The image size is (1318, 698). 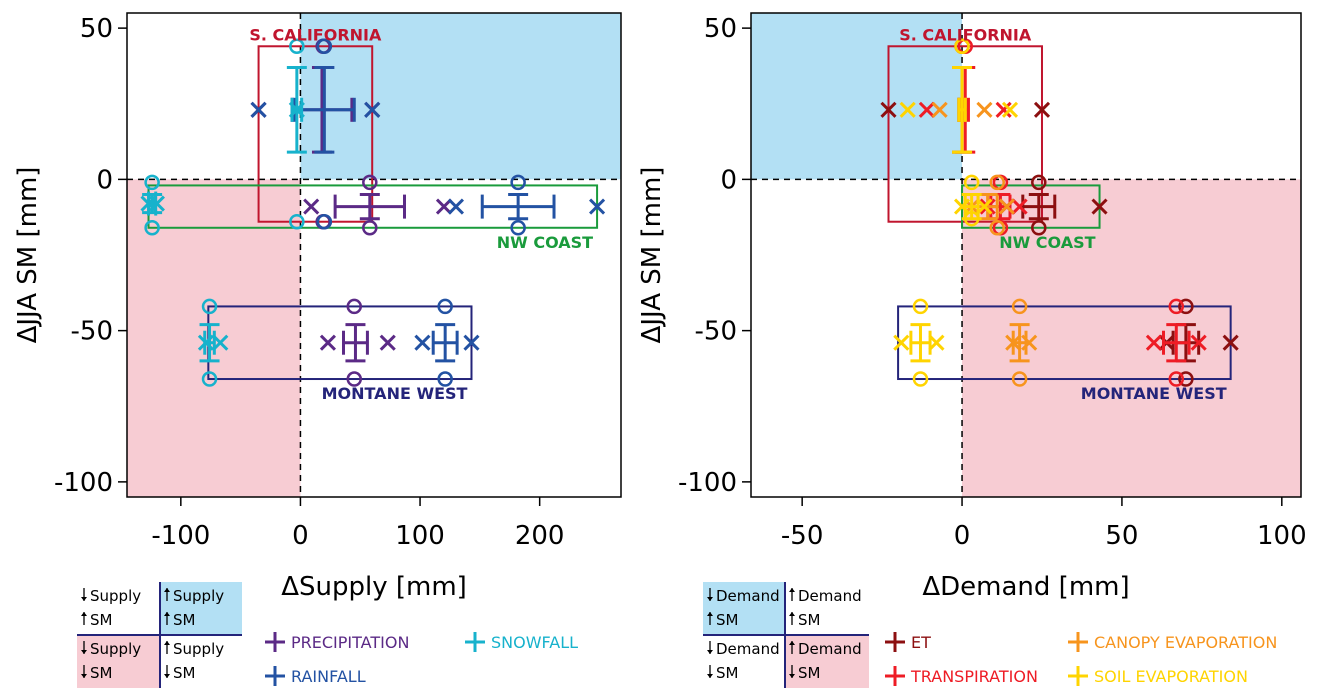 What do you see at coordinates (545, 242) in the screenshot?
I see `region-label: NW COAST` at bounding box center [545, 242].